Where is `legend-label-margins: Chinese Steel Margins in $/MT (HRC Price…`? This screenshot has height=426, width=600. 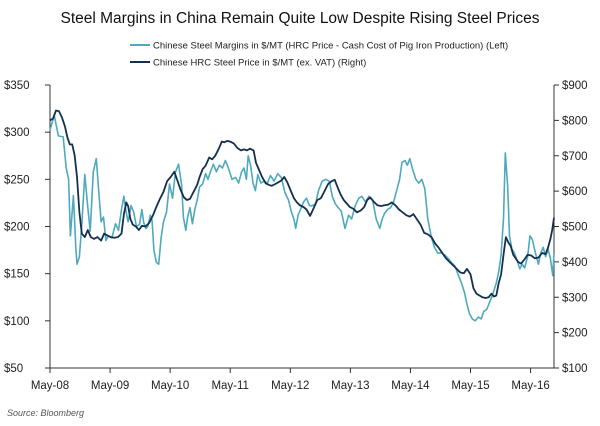 legend-label-margins: Chinese Steel Margins in $/MT (HRC Price… is located at coordinates (330, 46).